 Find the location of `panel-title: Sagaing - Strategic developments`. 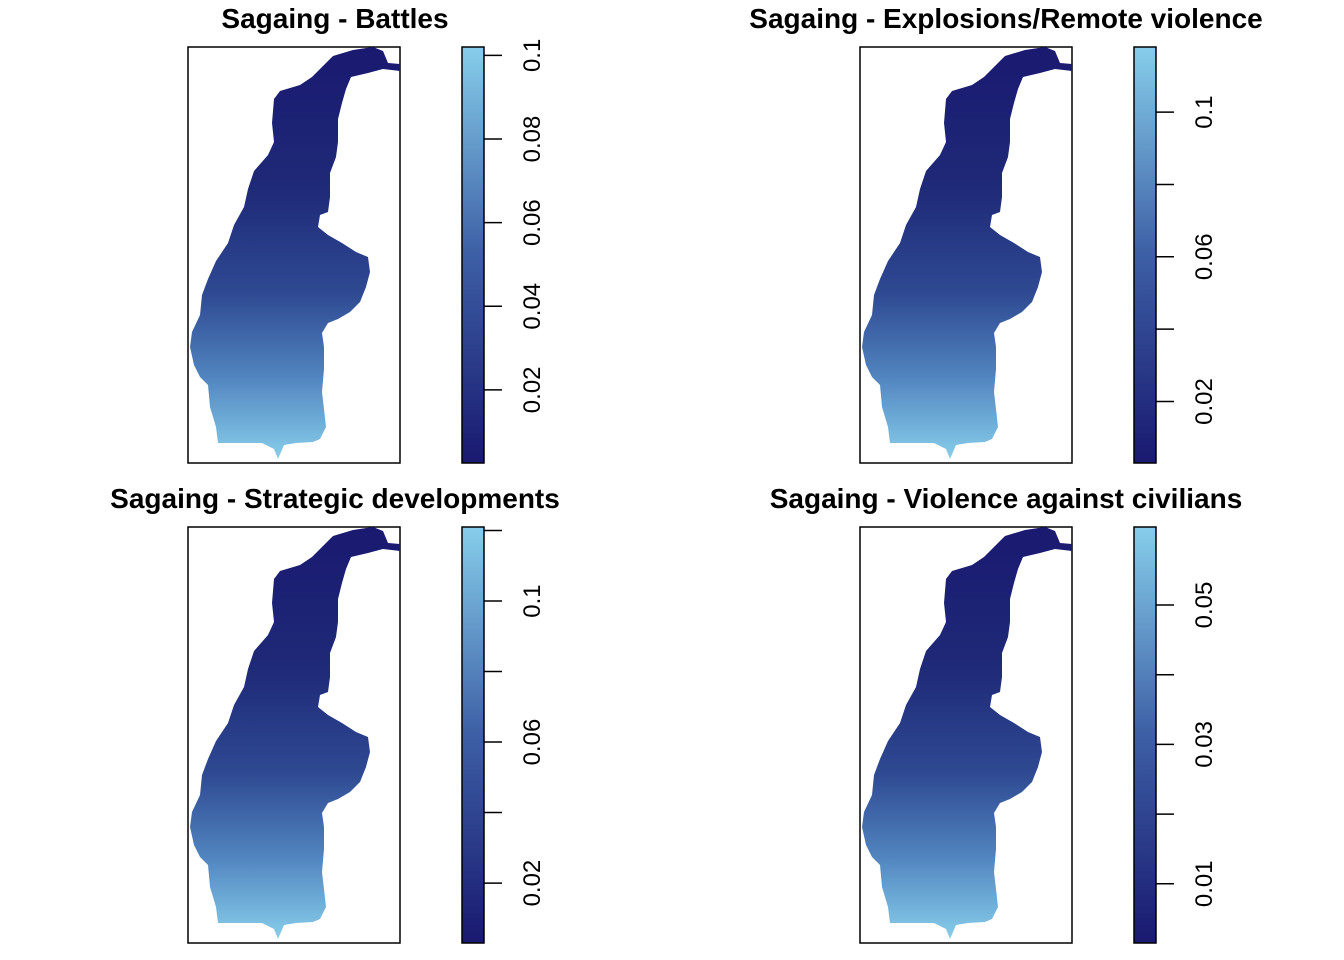

panel-title: Sagaing - Strategic developments is located at coordinates (335, 498).